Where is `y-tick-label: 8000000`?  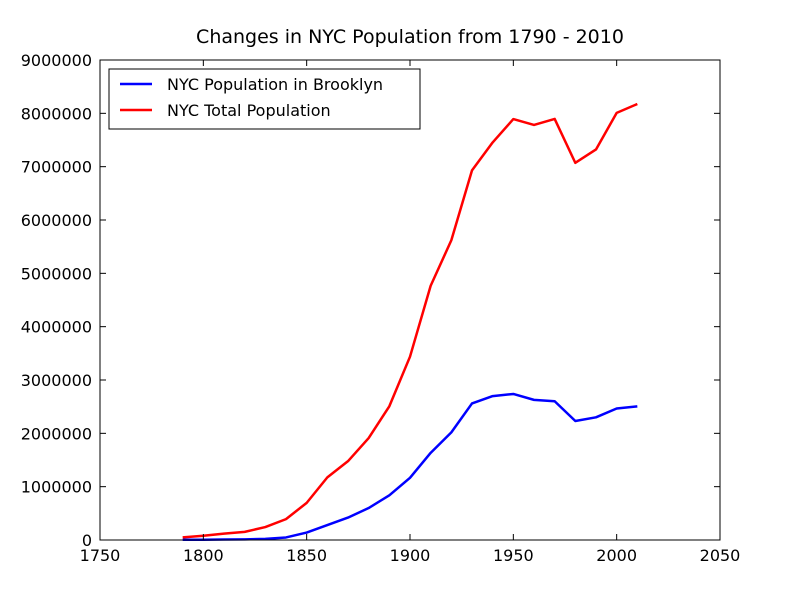
y-tick-label: 8000000 is located at coordinates (56, 113).